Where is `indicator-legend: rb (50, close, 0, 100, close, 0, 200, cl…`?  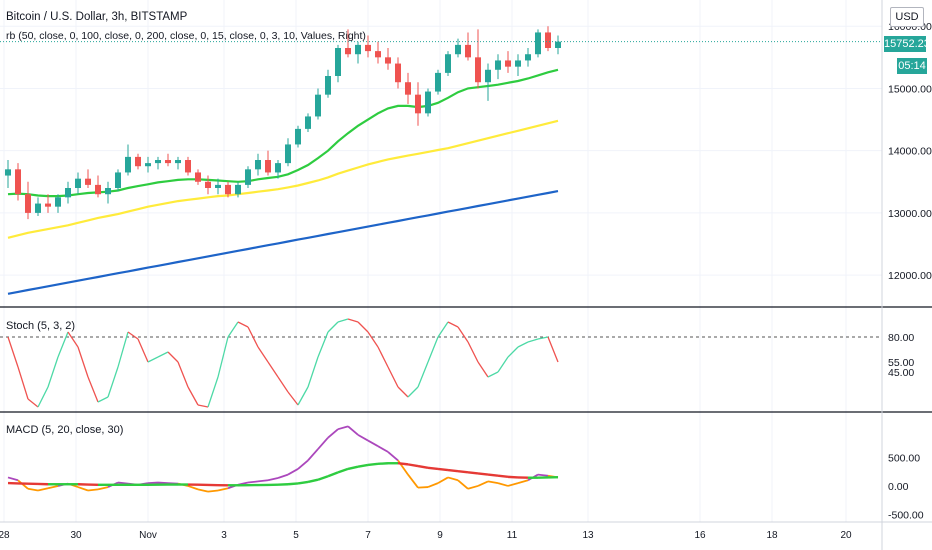
indicator-legend: rb (50, close, 0, 100, close, 0, 200, cl… is located at coordinates (186, 36).